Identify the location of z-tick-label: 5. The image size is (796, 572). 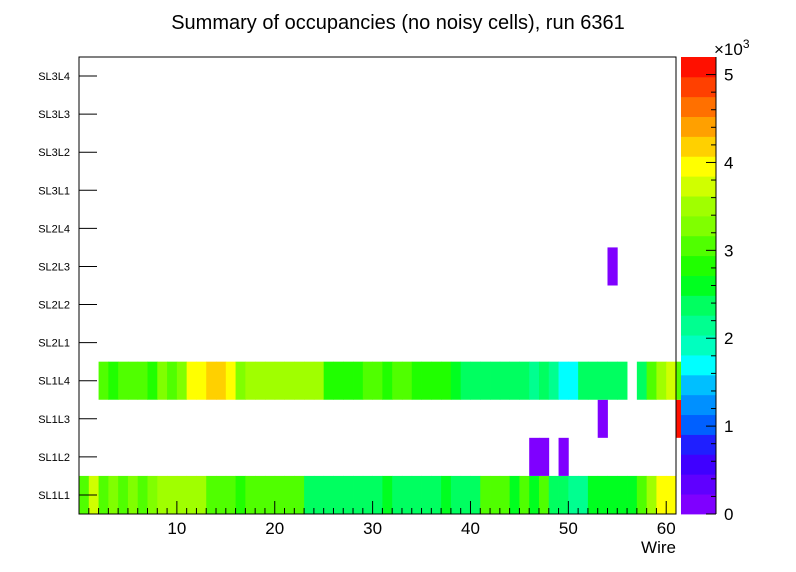
(728, 75).